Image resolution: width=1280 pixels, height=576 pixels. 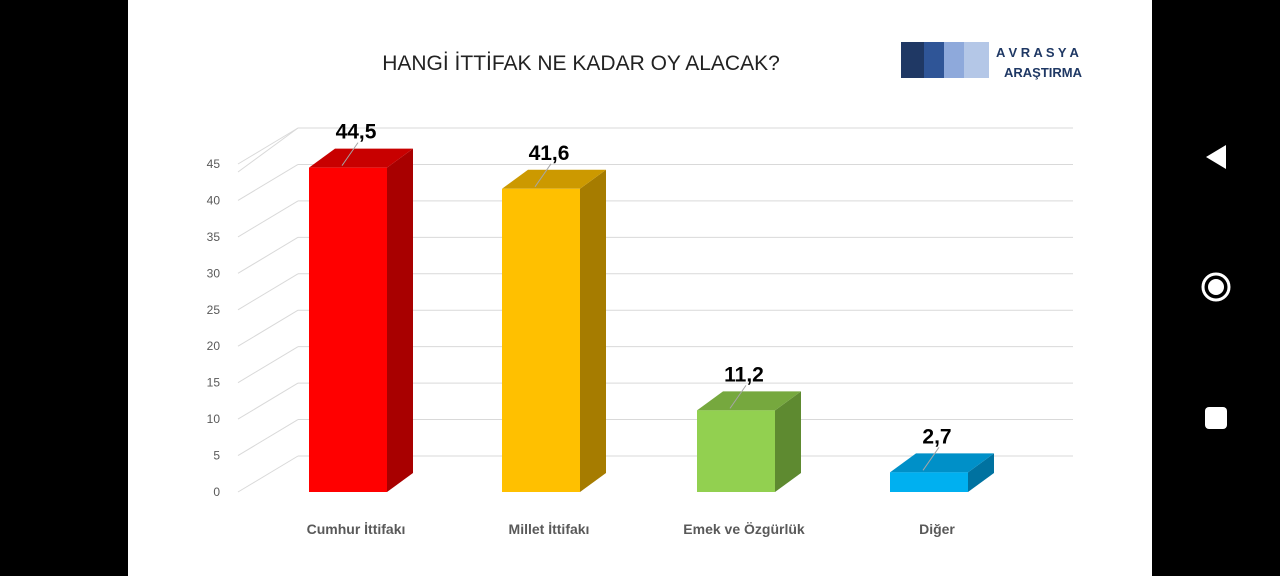 What do you see at coordinates (937, 529) in the screenshot?
I see `x-tick-label: Diğer` at bounding box center [937, 529].